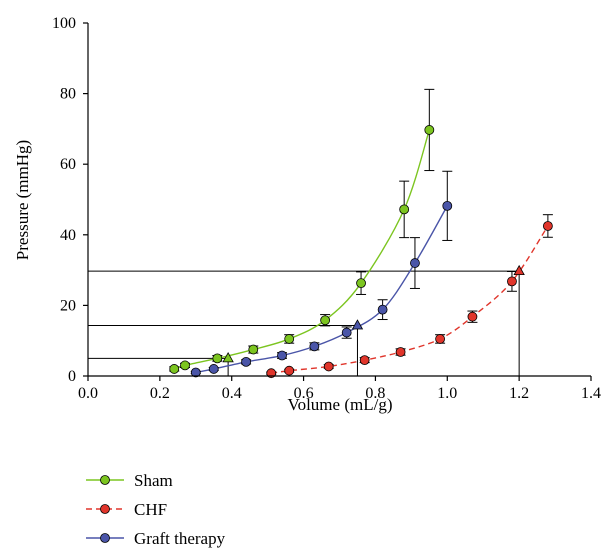 The height and width of the screenshot is (552, 601). Describe the element at coordinates (160, 393) in the screenshot. I see `x-tick-label: 0.2` at that location.